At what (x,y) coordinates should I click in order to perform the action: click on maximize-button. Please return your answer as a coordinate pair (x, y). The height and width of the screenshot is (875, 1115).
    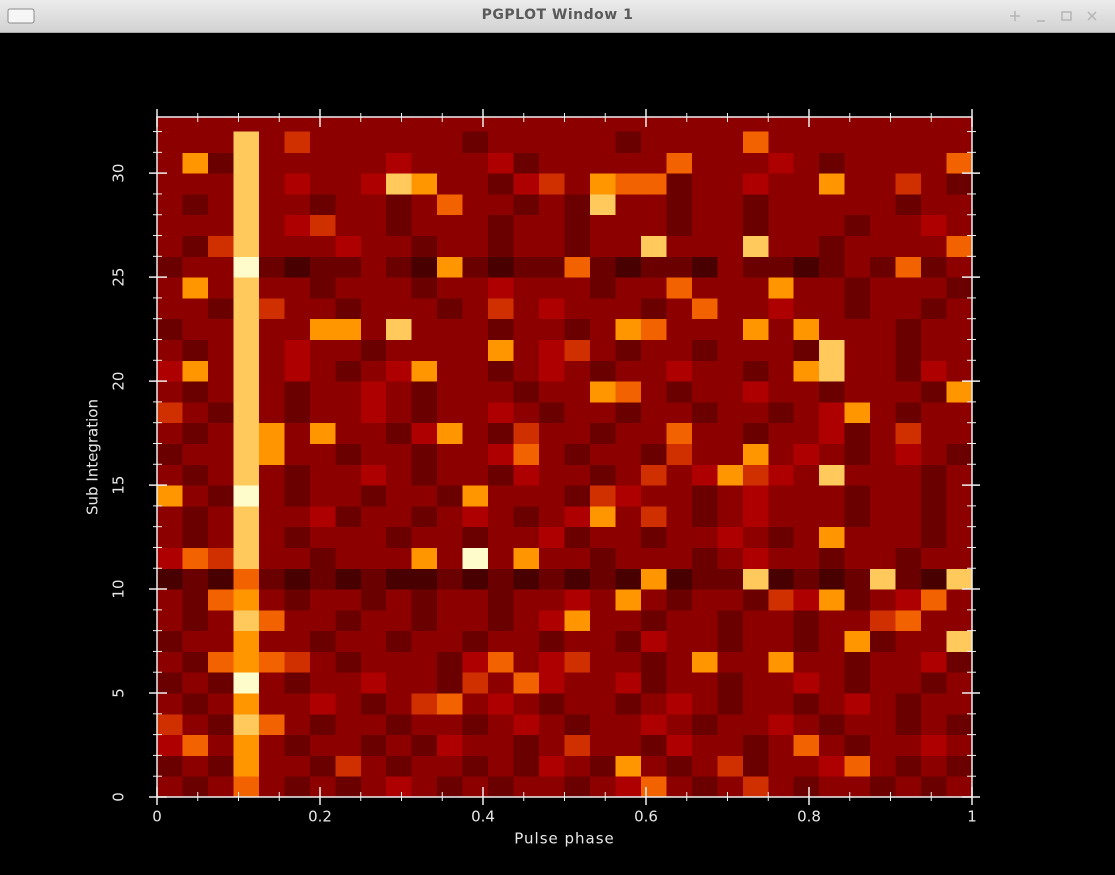
    Looking at the image, I should click on (1066, 16).